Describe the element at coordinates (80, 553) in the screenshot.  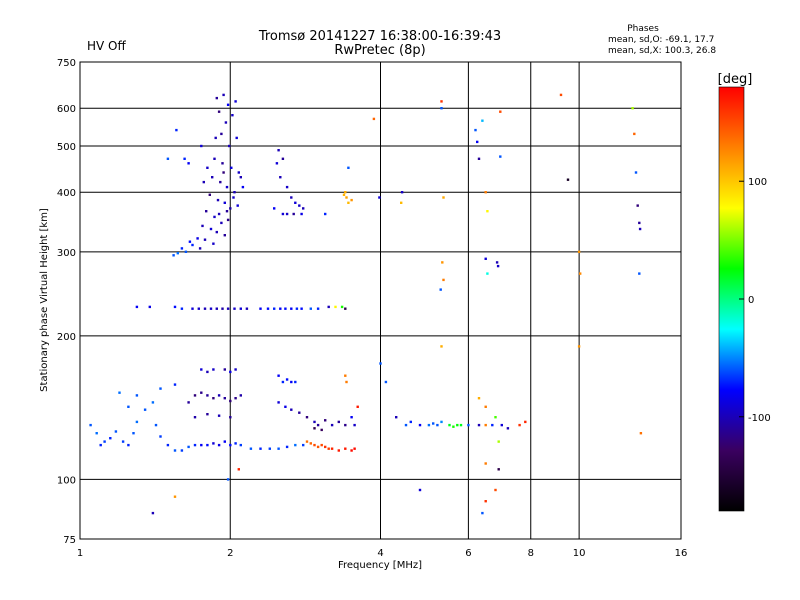
I see `x-tick-label: 1` at that location.